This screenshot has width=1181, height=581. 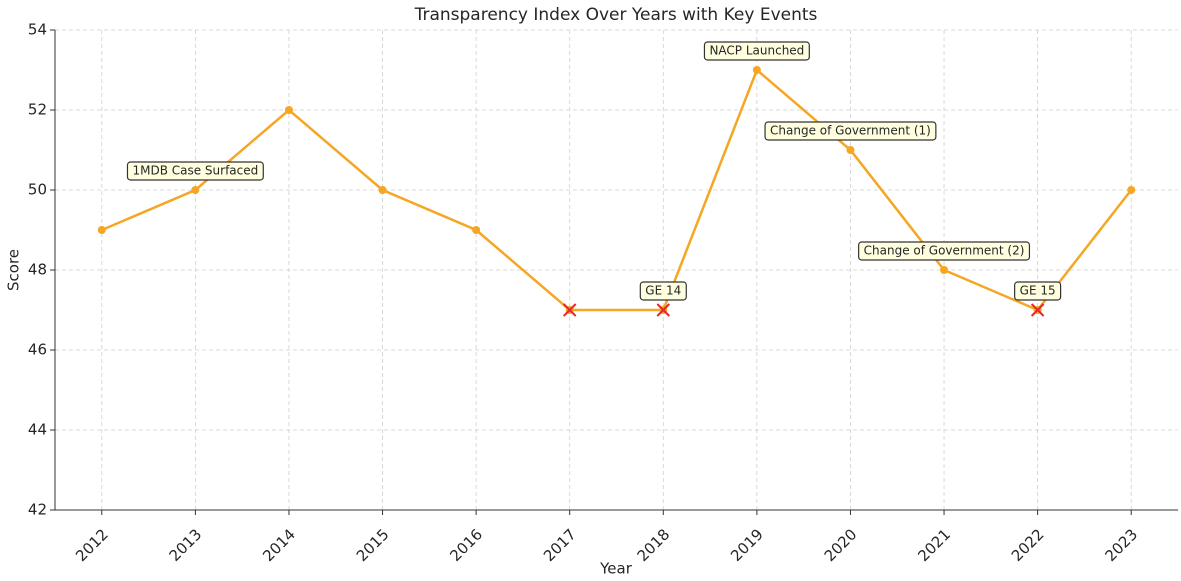 I want to click on annotation-text: 1MDB Case Surfaced, so click(x=195, y=171).